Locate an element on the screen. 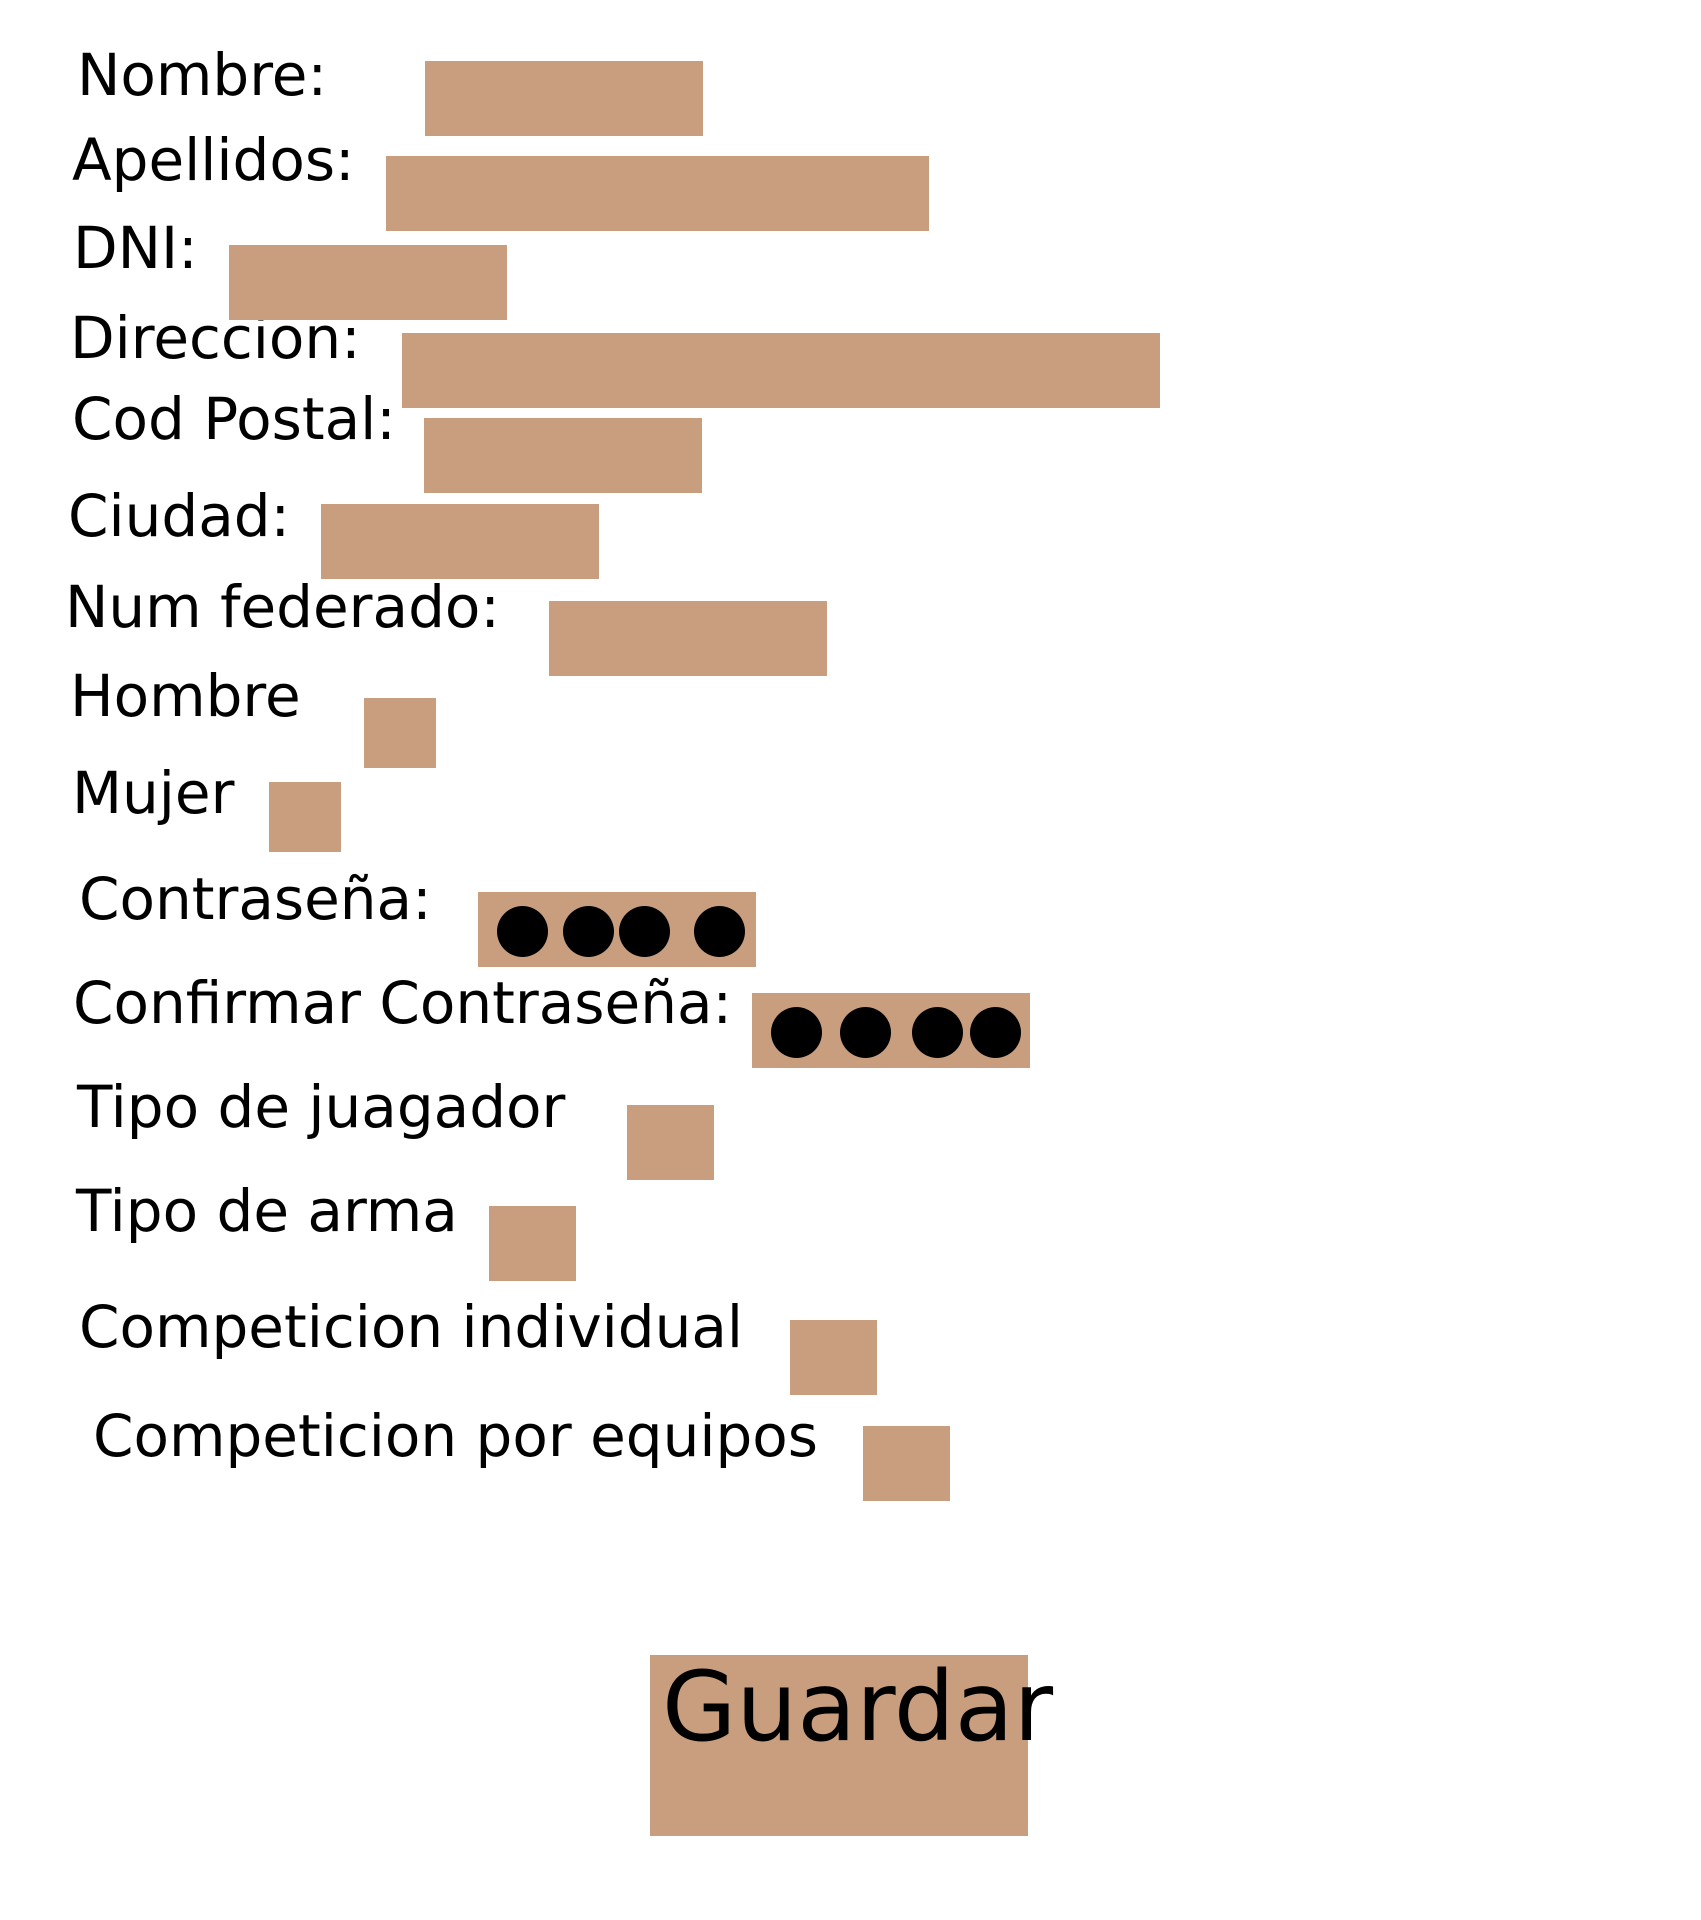 This screenshot has width=1701, height=1920. mujer-label: Mujer is located at coordinates (153, 793).